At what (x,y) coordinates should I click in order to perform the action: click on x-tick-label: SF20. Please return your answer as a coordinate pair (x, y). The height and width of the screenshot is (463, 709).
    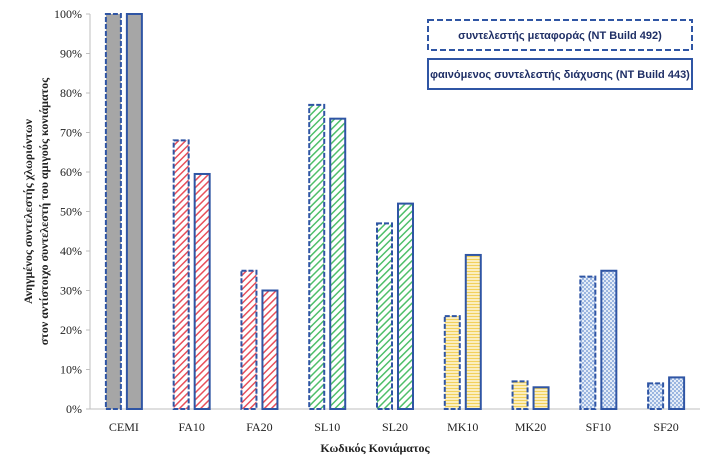
    Looking at the image, I should click on (665, 427).